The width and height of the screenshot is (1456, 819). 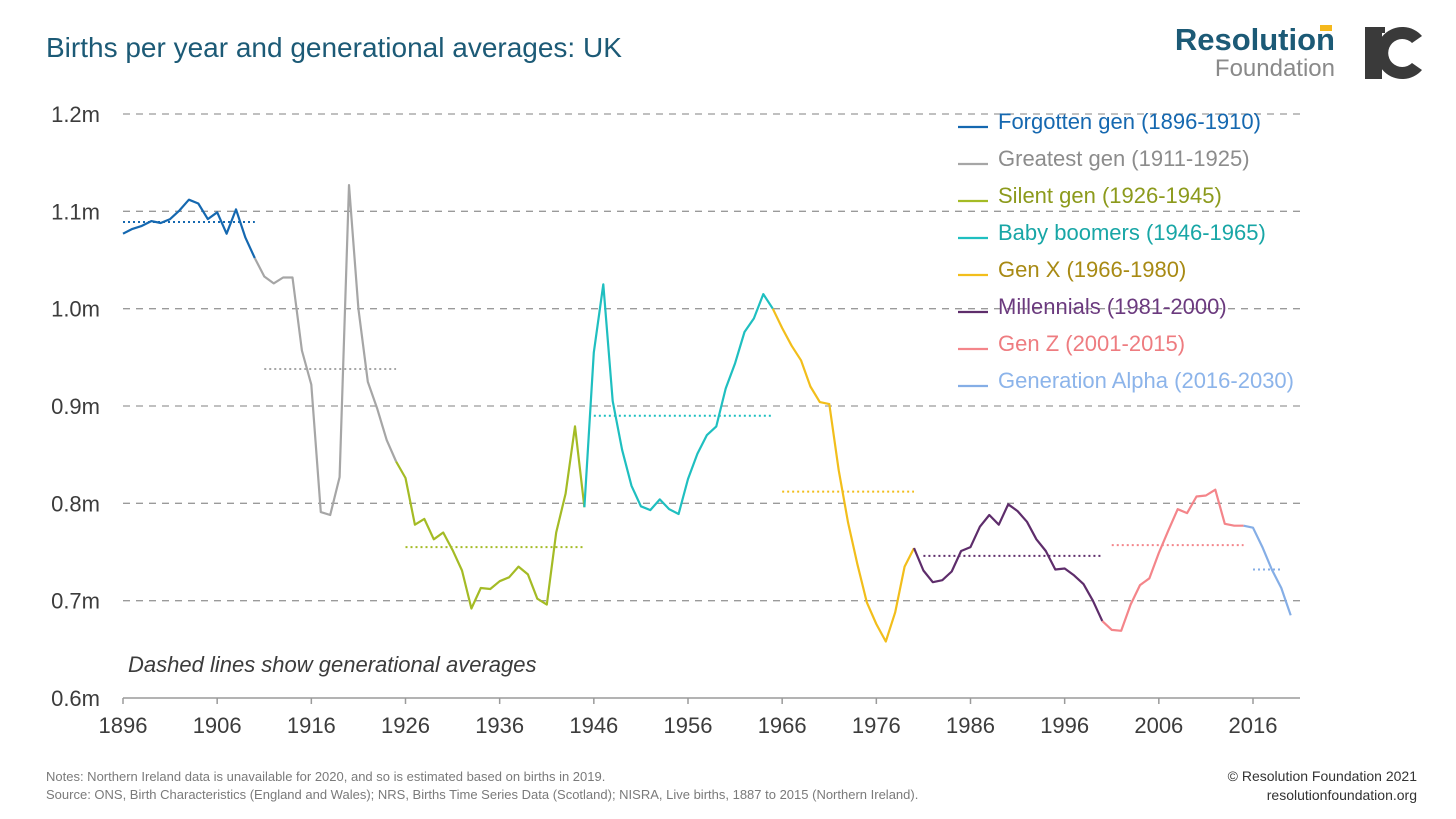 What do you see at coordinates (332, 664) in the screenshot?
I see `averages-annotation: Dashed lines show generational averages` at bounding box center [332, 664].